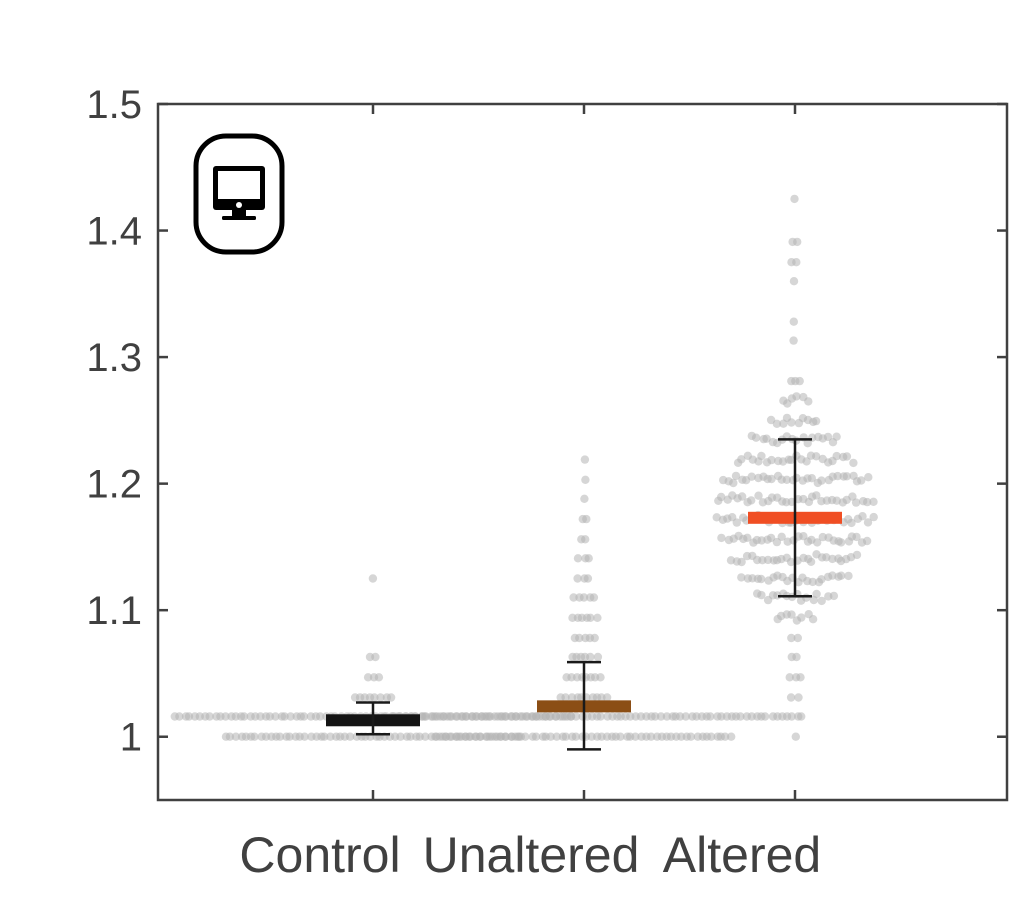  Describe the element at coordinates (239, 194) in the screenshot. I see `monitor-icon` at that location.